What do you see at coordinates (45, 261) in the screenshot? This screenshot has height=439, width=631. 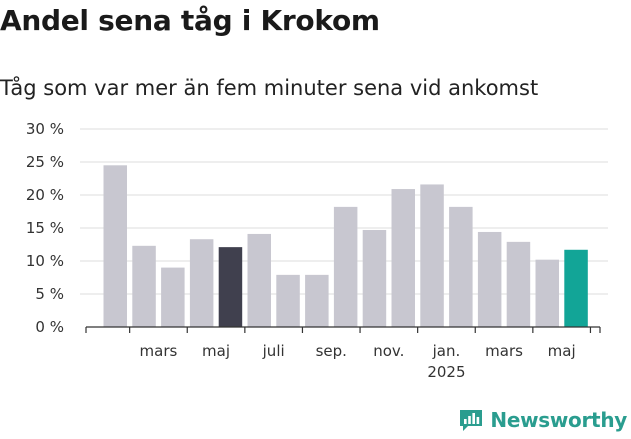 I see `y-tick-label: 10 %` at bounding box center [45, 261].